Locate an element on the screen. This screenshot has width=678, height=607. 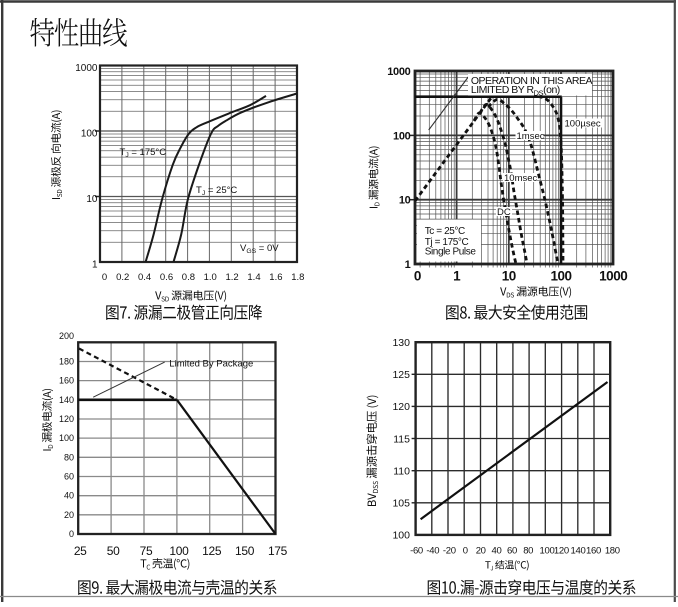
svg-text: 0.8 is located at coordinates (188, 277).